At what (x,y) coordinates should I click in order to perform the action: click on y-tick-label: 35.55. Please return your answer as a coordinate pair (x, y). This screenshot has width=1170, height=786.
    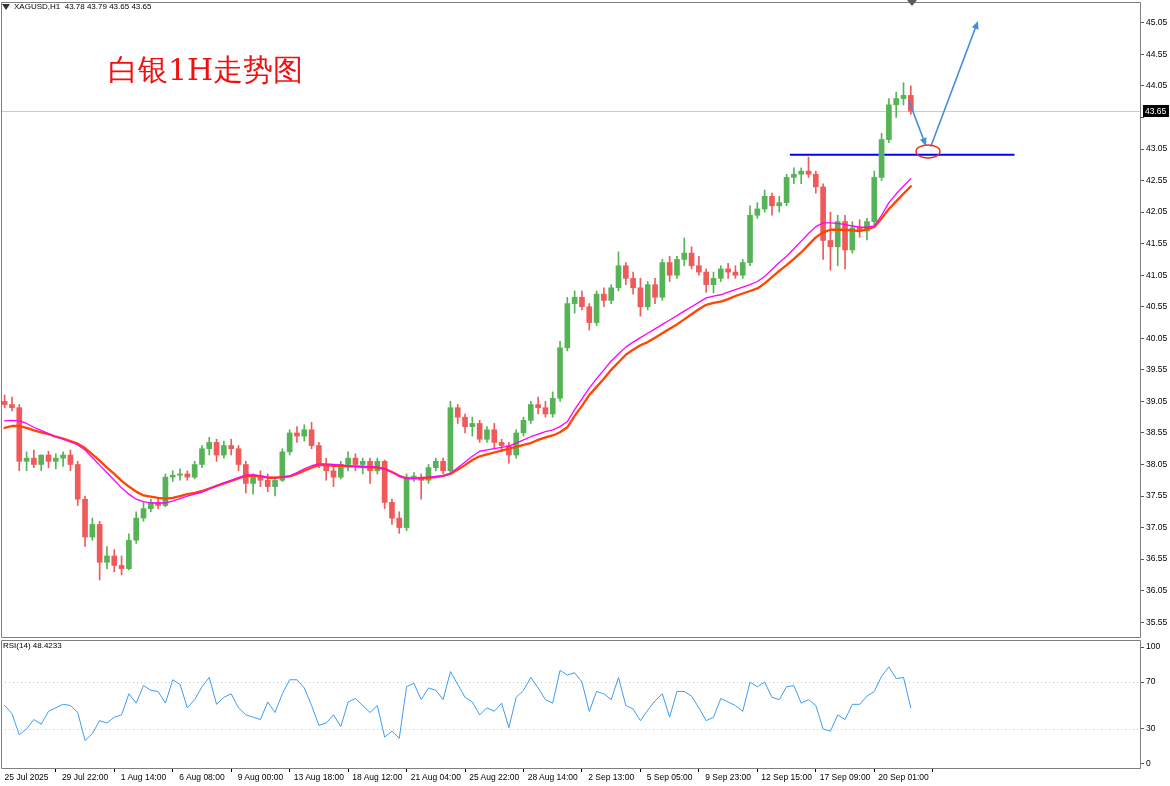
    Looking at the image, I should click on (1157, 621).